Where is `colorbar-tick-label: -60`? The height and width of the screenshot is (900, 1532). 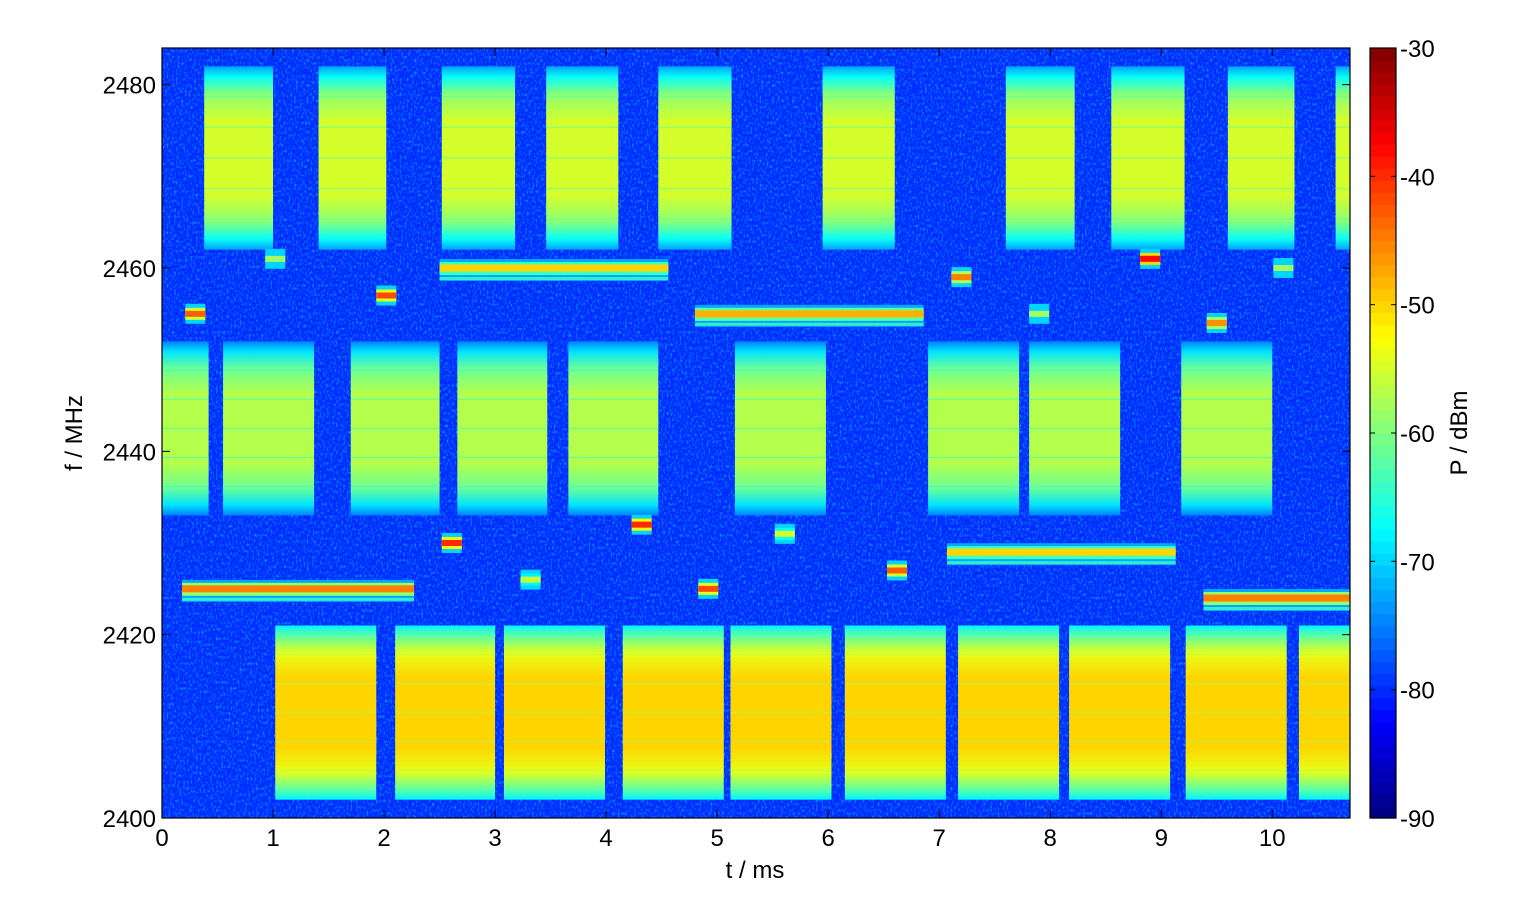 colorbar-tick-label: -60 is located at coordinates (1417, 434).